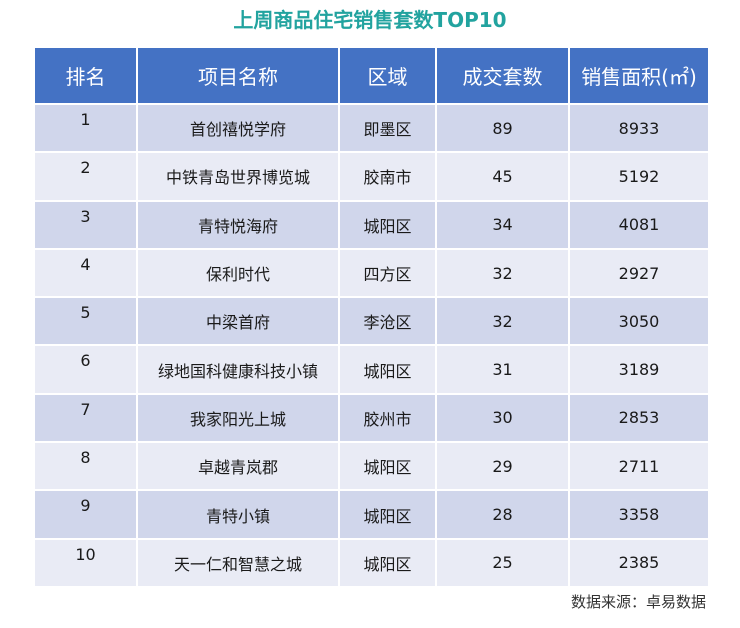  What do you see at coordinates (388, 418) in the screenshot?
I see `cell-district: 胶州市` at bounding box center [388, 418].